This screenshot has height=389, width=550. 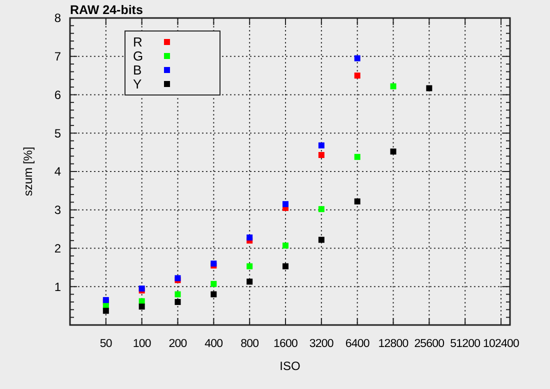 I want to click on legend-label: G, so click(x=138, y=56).